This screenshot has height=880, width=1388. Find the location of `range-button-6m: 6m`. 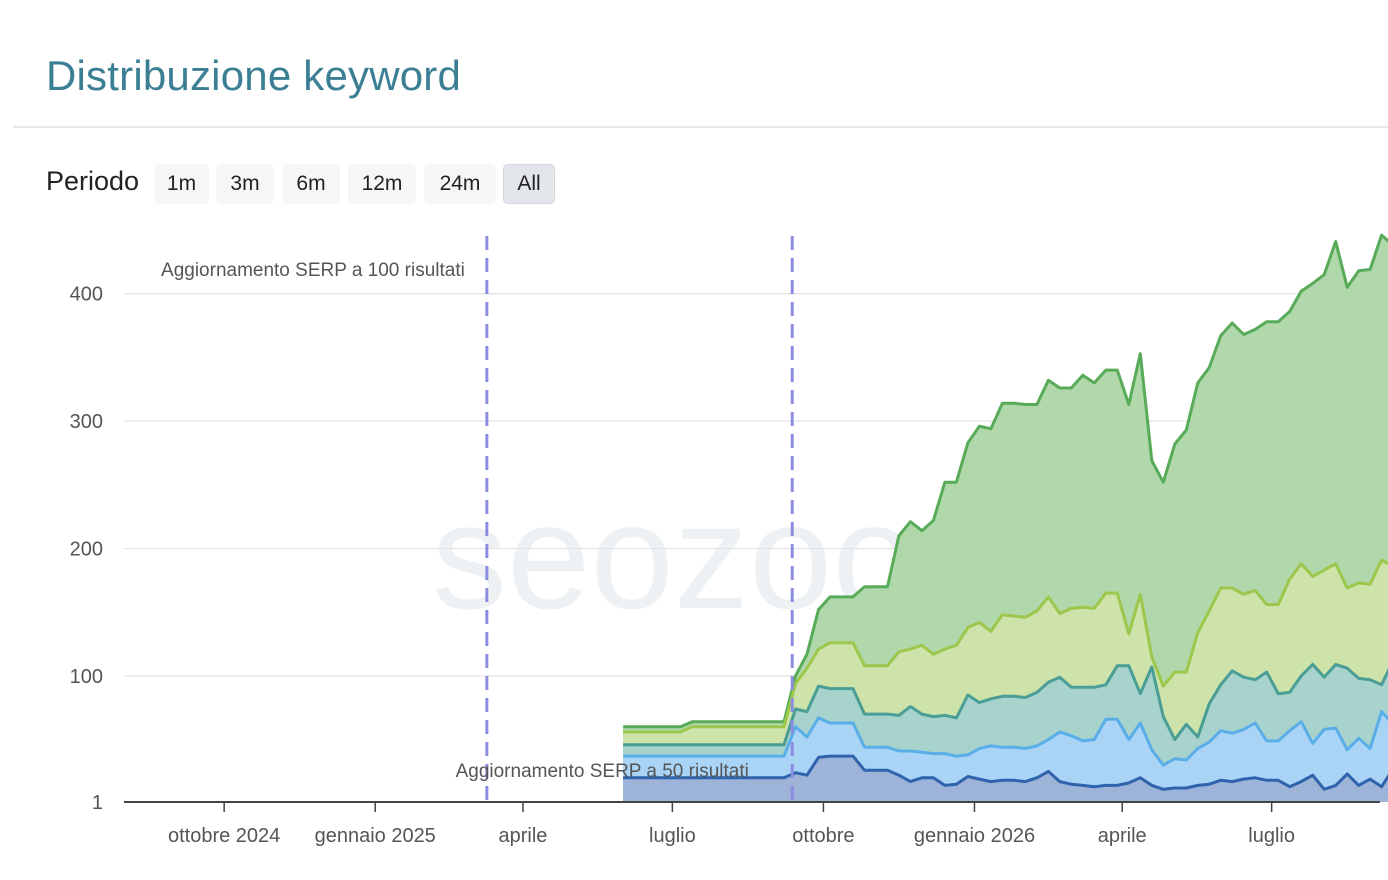

range-button-6m: 6m is located at coordinates (311, 184).